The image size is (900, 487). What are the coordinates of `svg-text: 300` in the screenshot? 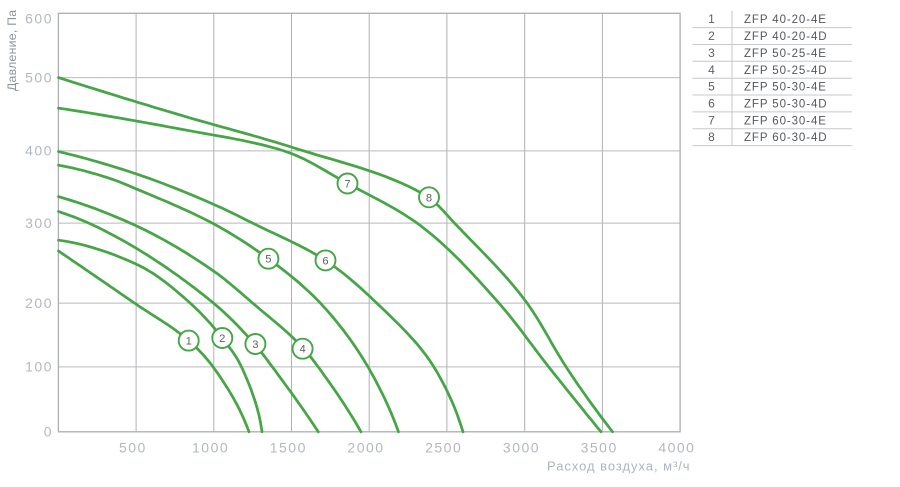 It's located at (39, 223).